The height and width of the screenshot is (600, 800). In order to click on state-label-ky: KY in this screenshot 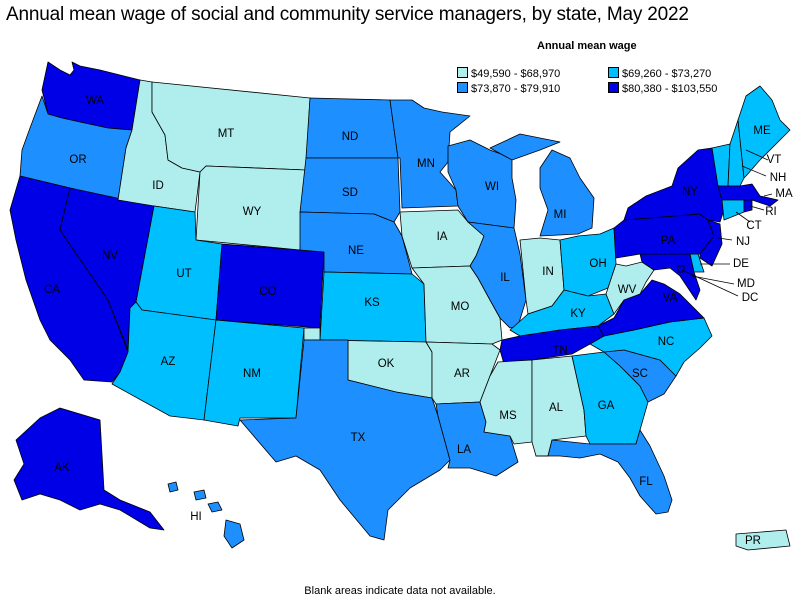, I will do `click(578, 314)`.